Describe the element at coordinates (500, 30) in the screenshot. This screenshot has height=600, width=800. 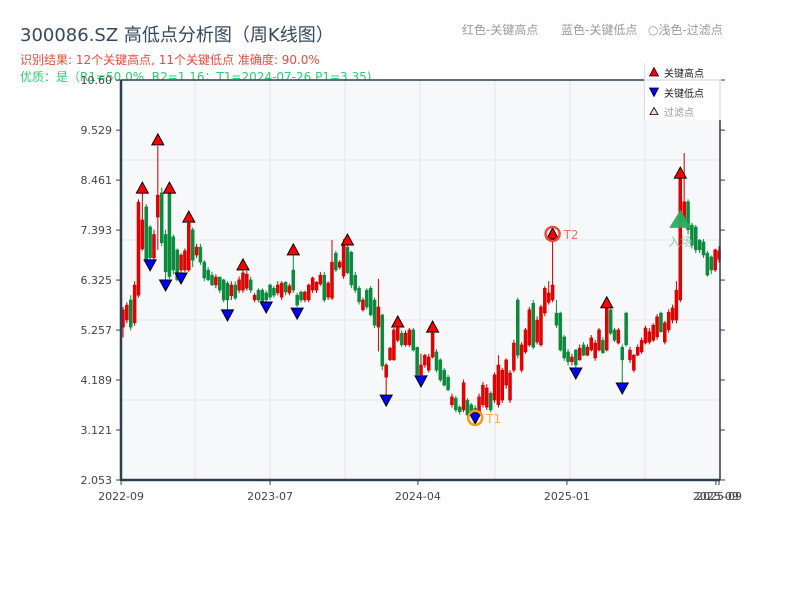
I see `hint-red-key-high: 红色-关键高点` at that location.